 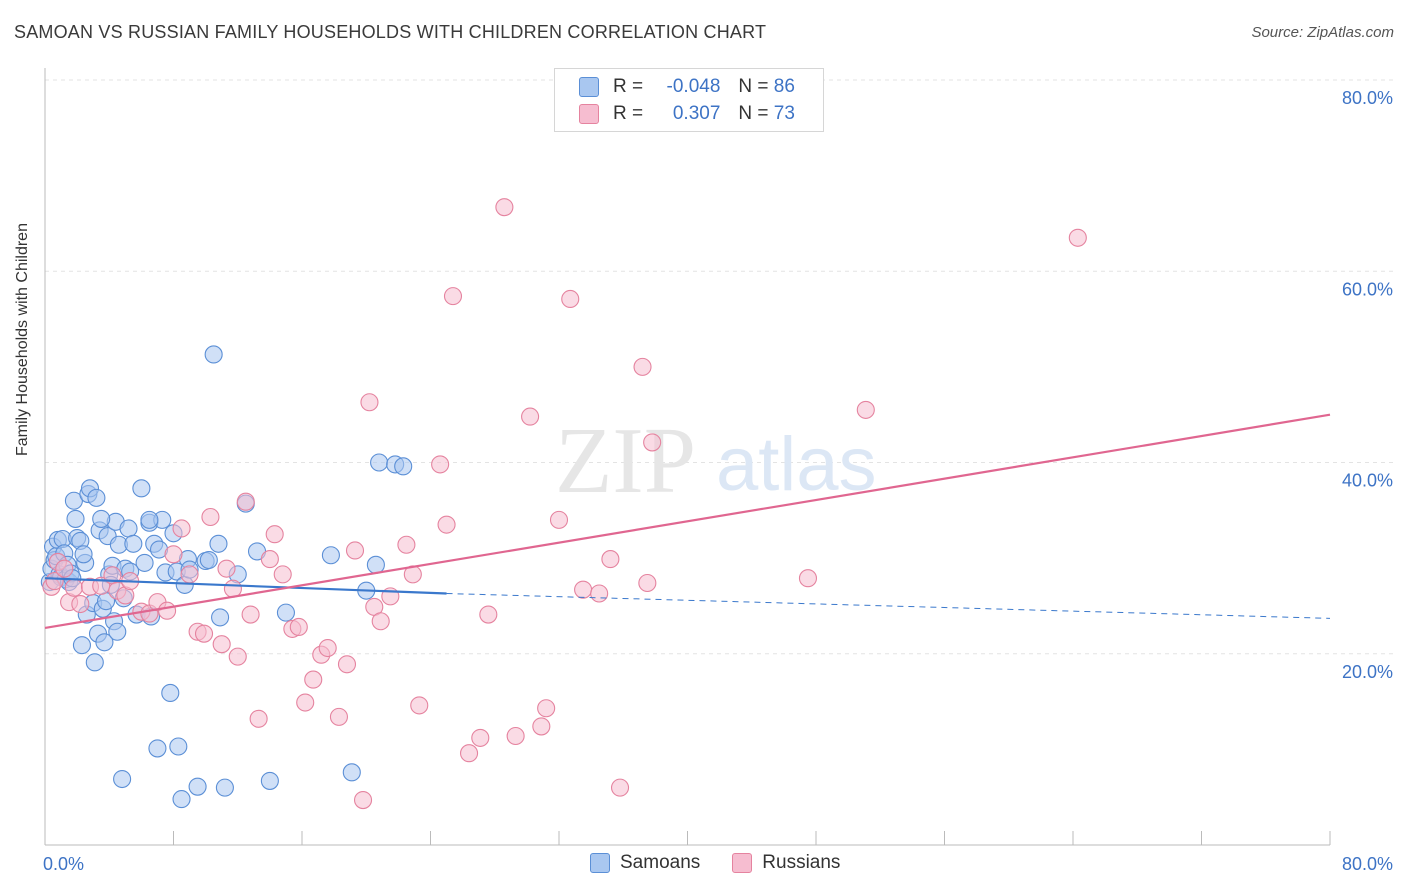 I want to click on russian-r-label: R =, so click(x=628, y=113).